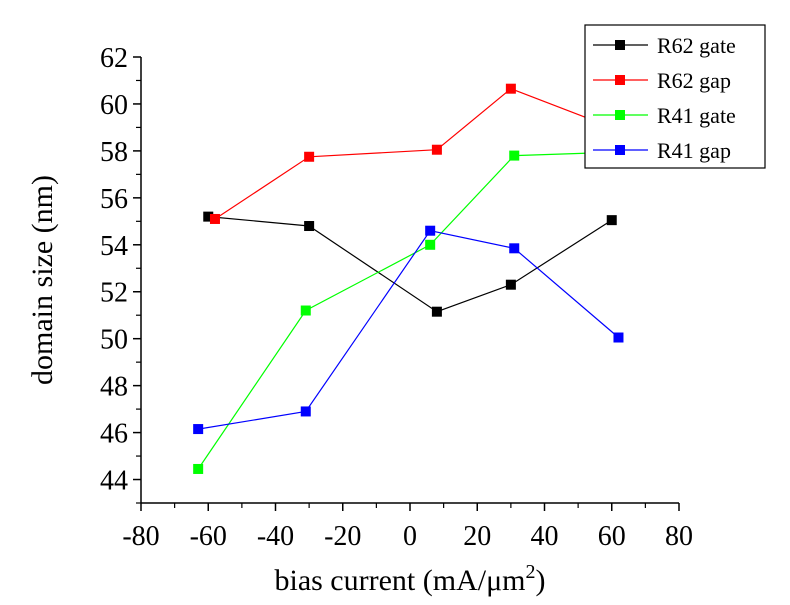  What do you see at coordinates (114, 293) in the screenshot?
I see `y-tick-label: 52` at bounding box center [114, 293].